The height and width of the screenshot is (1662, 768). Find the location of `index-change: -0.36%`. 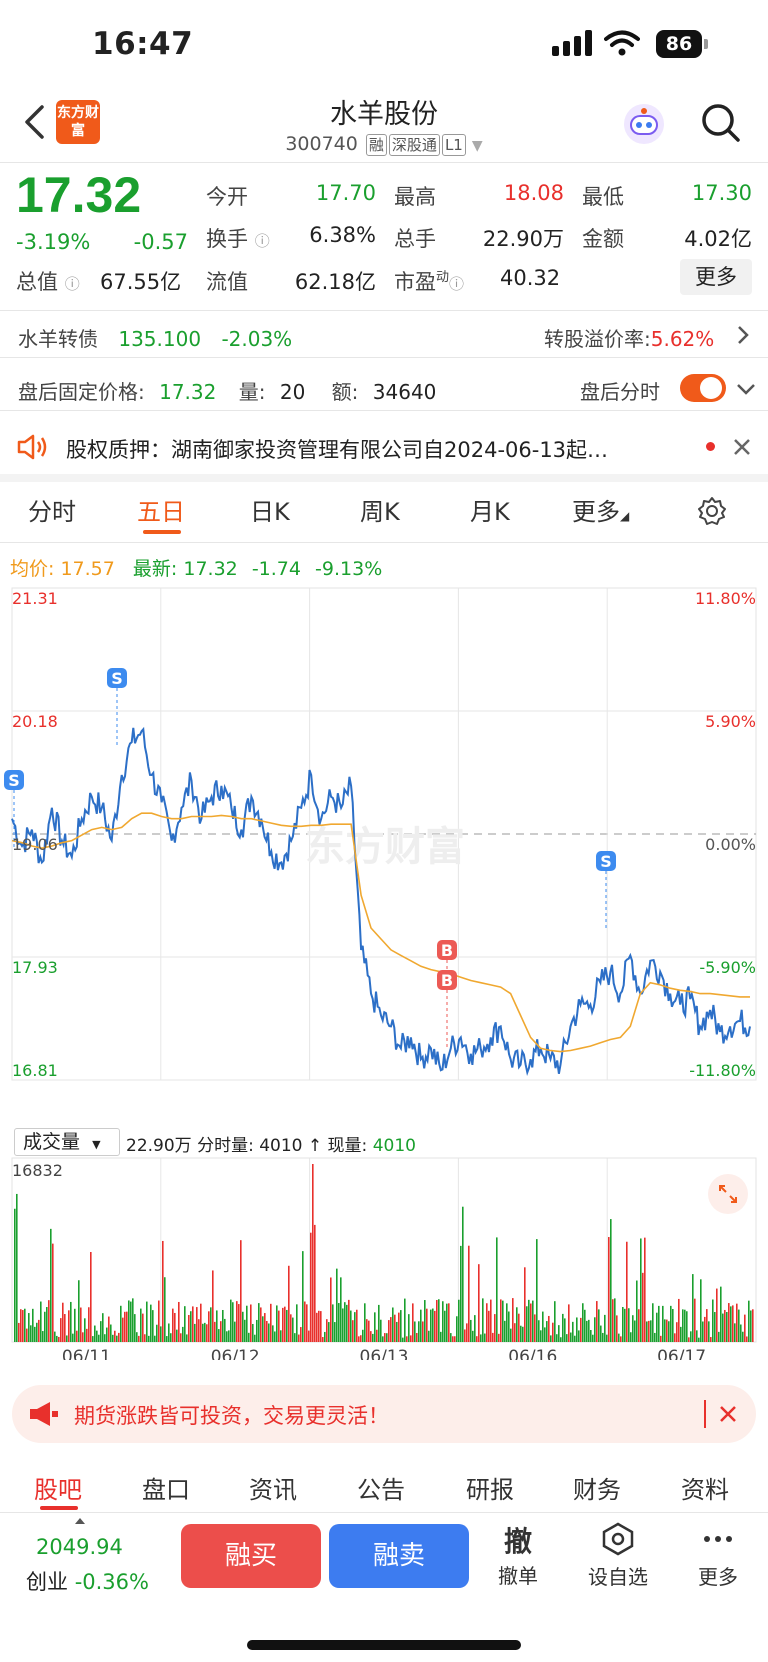

index-change: -0.36% is located at coordinates (111, 1582).